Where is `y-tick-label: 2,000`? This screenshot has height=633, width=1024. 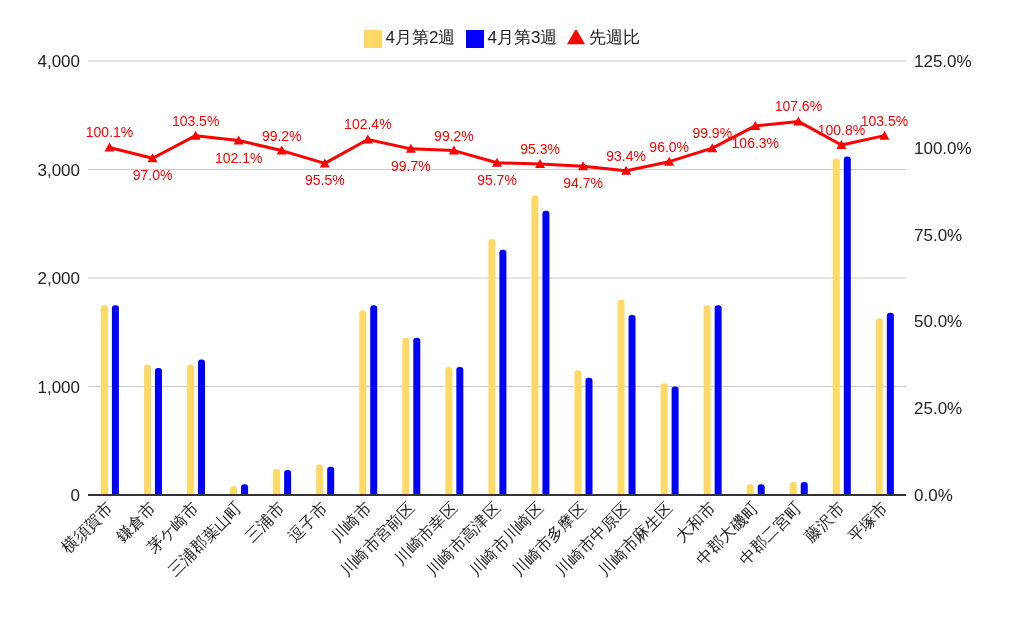 y-tick-label: 2,000 is located at coordinates (58, 279).